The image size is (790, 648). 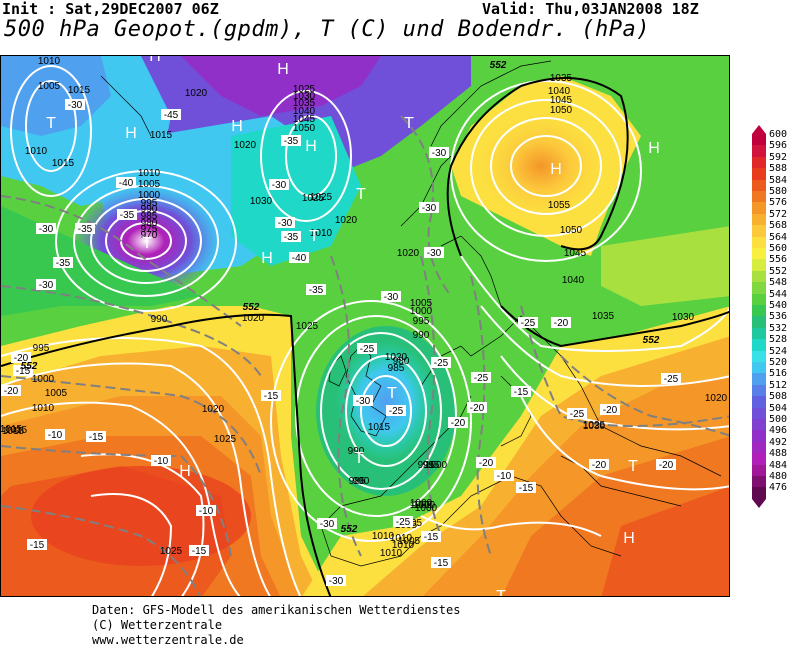 I want to click on isotherm-label: -15, so click(x=199, y=551).